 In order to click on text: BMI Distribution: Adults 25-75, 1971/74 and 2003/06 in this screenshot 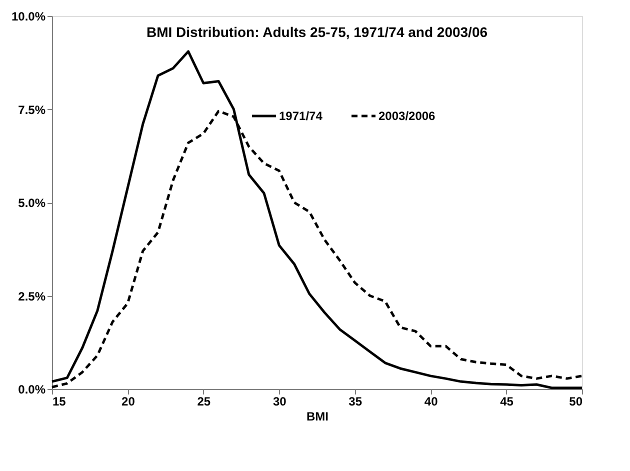, I will do `click(317, 32)`.